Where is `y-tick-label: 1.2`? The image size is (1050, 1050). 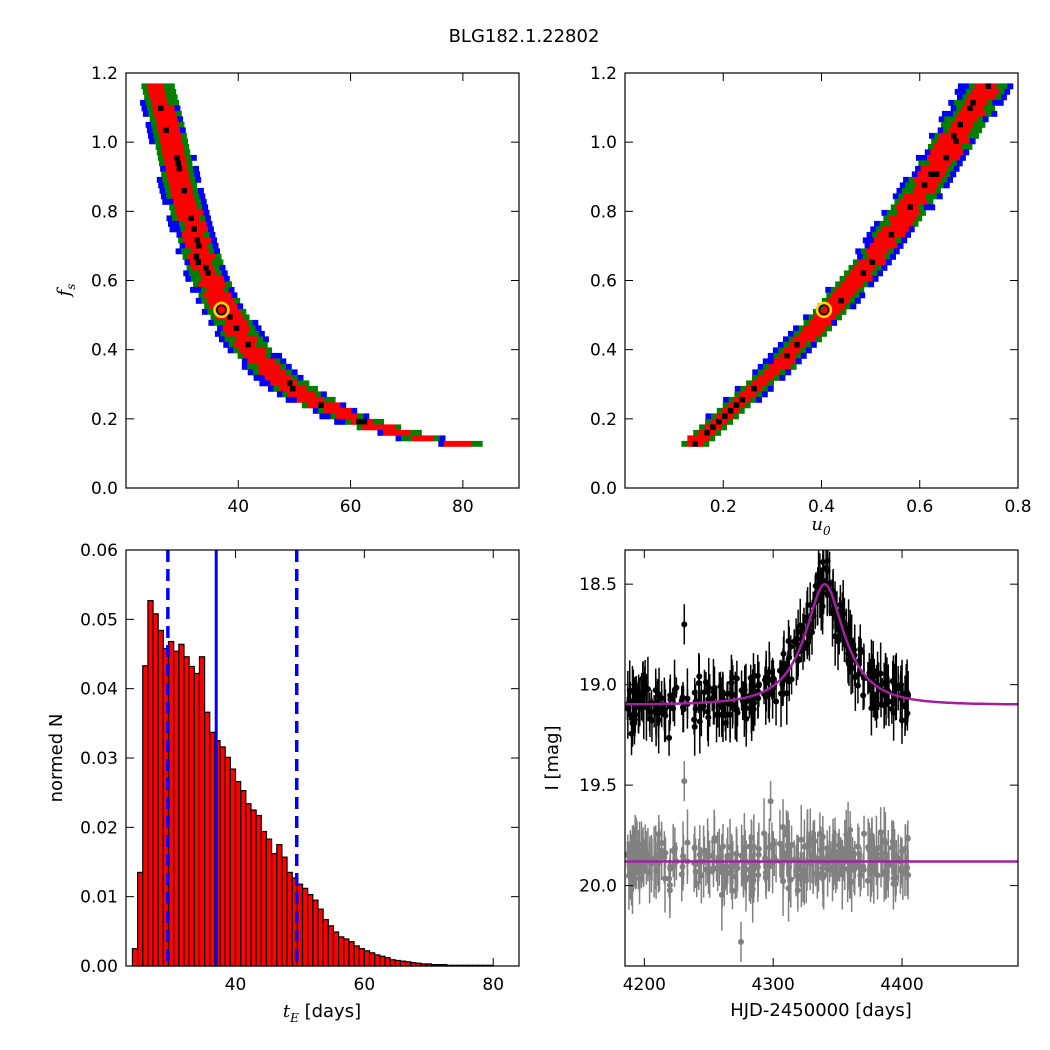
y-tick-label: 1.2 is located at coordinates (104, 74).